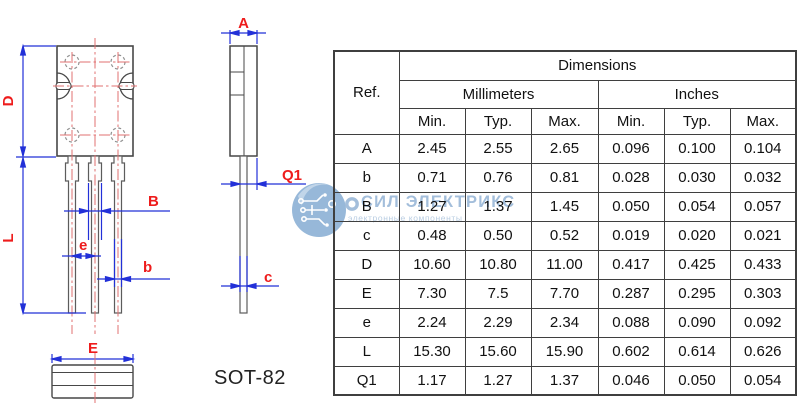  I want to click on table-cell: 0.626, so click(763, 351).